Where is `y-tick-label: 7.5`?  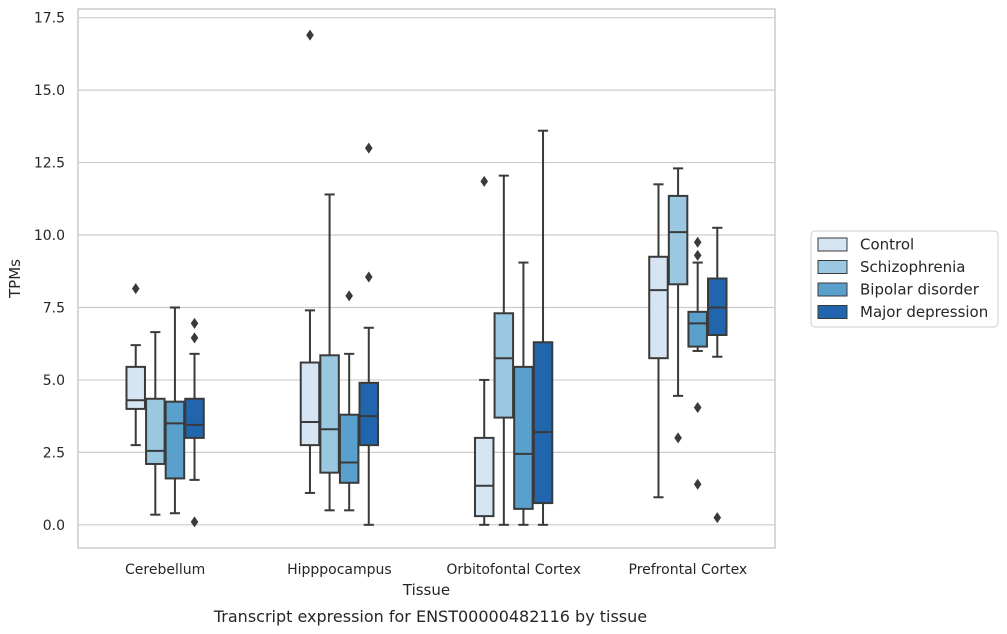 y-tick-label: 7.5 is located at coordinates (54, 308).